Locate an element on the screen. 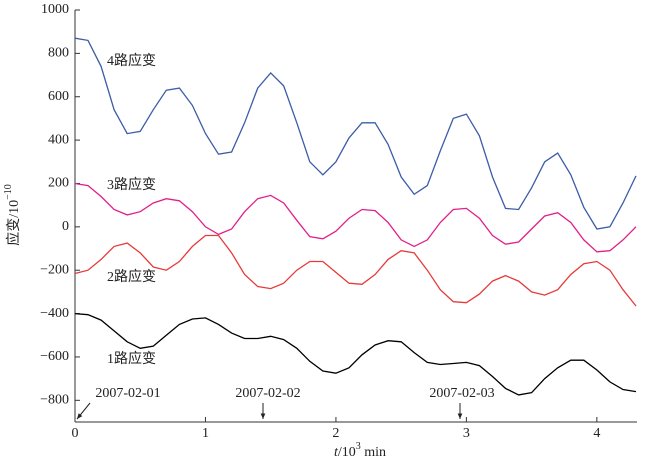 The width and height of the screenshot is (645, 462). y-tick-label: 0 is located at coordinates (65, 226).